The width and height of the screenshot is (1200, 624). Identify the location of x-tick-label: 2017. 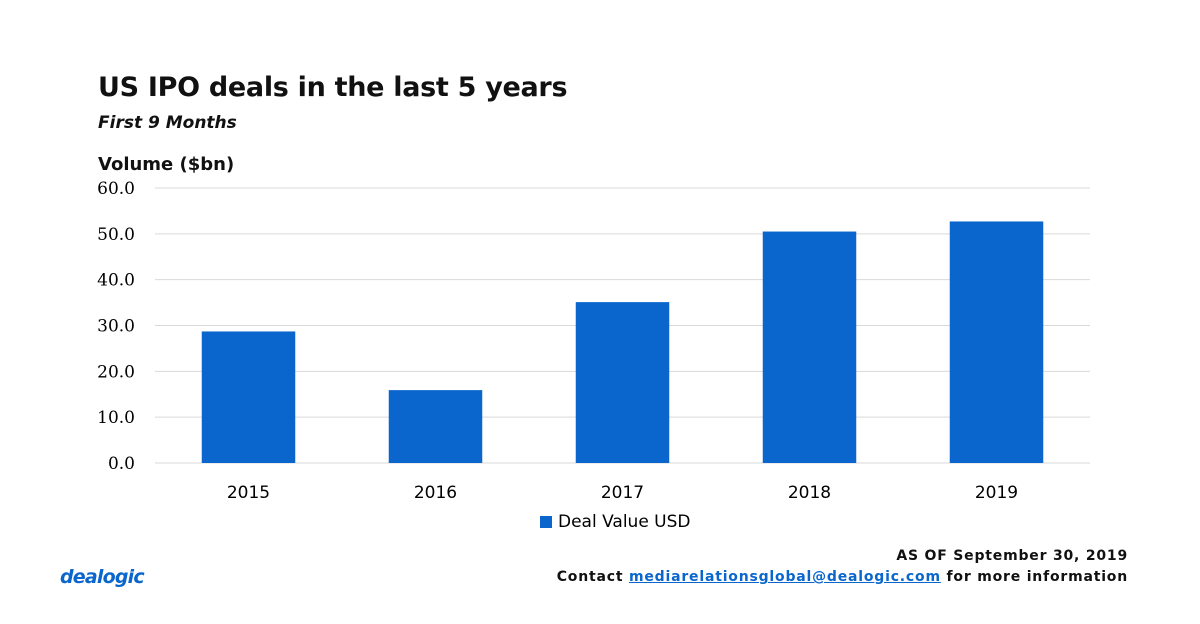
(622, 493).